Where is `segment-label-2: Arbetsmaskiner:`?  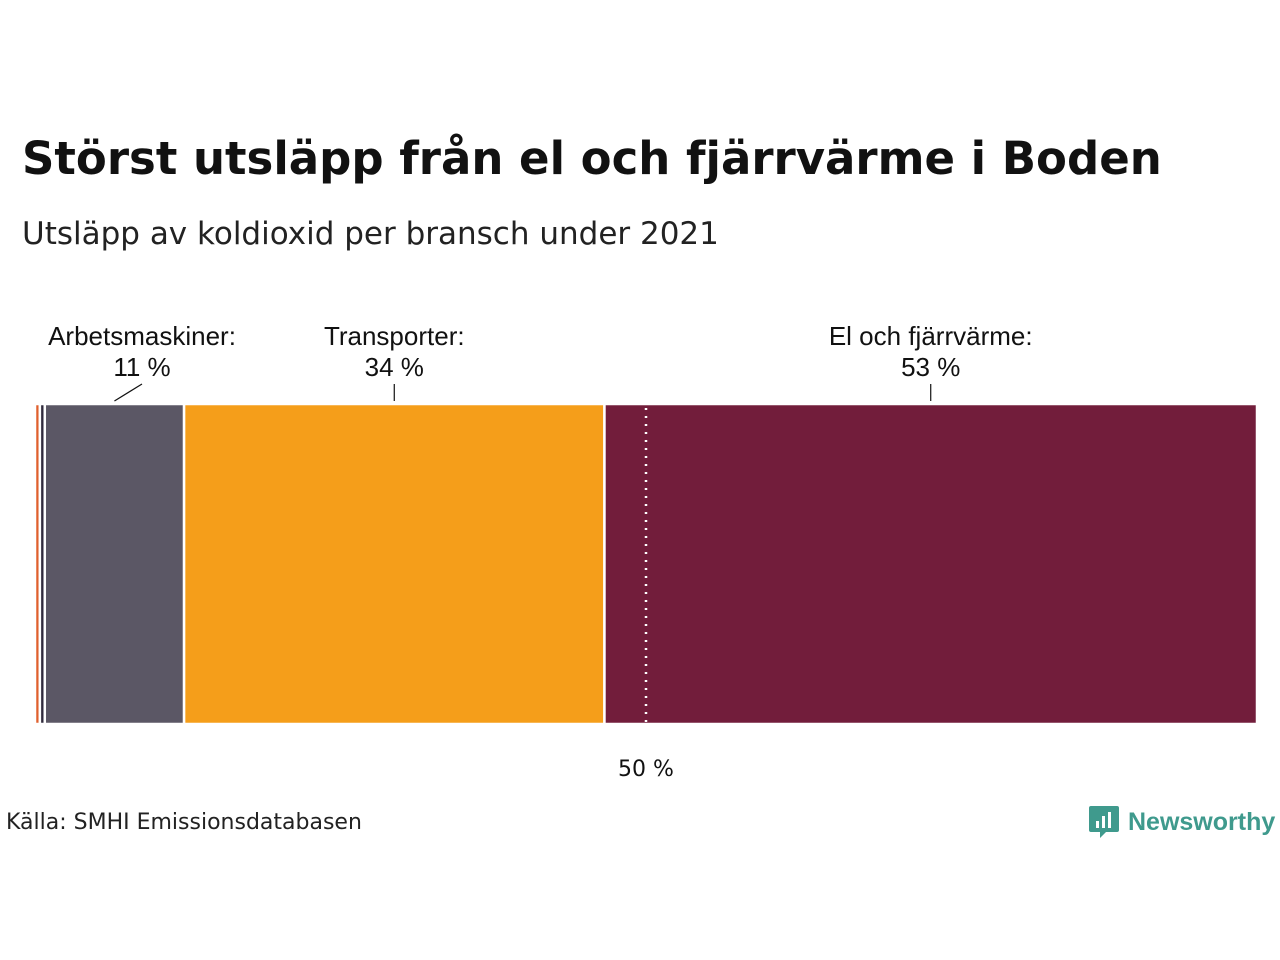 segment-label-2: Arbetsmaskiner: is located at coordinates (142, 336).